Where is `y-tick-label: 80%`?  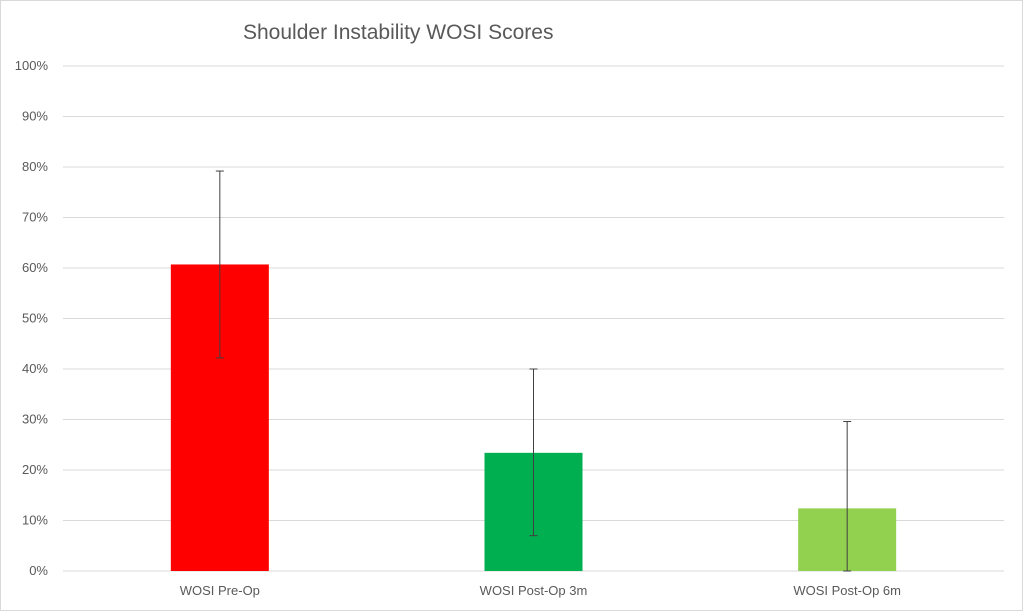 y-tick-label: 80% is located at coordinates (35, 166).